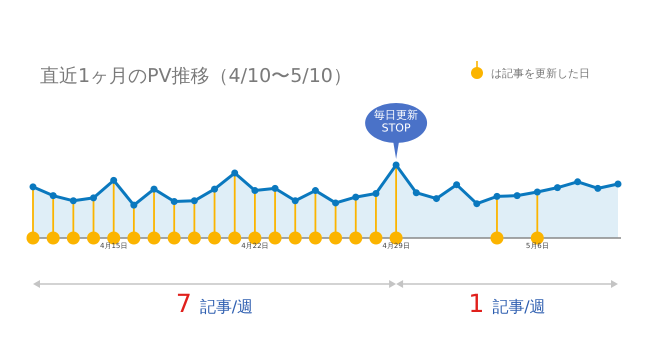 The image size is (650, 342). I want to click on text: 1 記事/週, so click(507, 303).